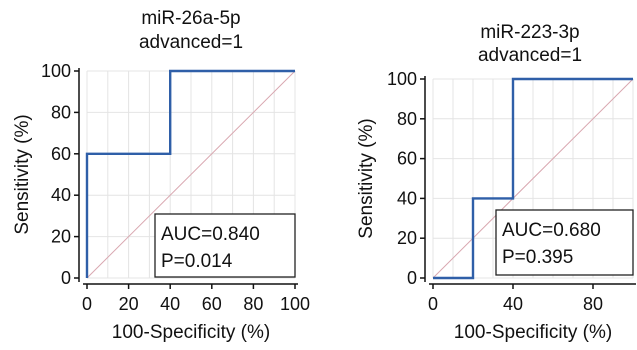  I want to click on x-tick-label: 20, so click(129, 304).